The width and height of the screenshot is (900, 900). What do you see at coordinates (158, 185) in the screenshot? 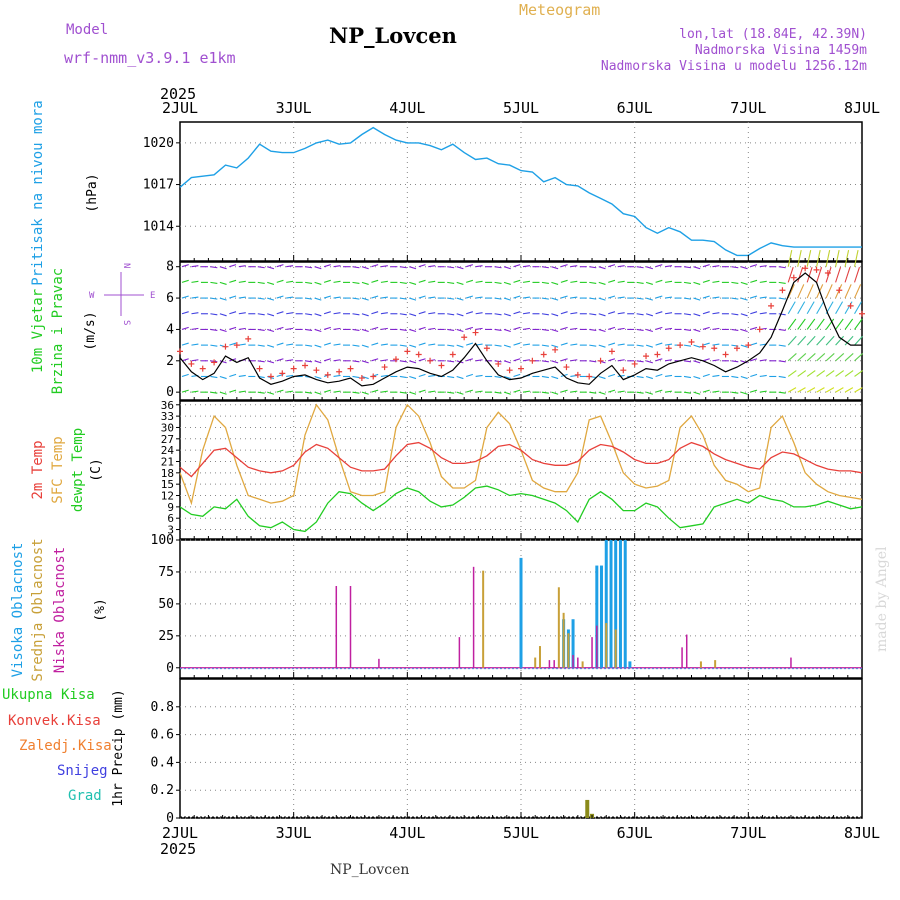
I see `pressure-ytick-label: 1017` at bounding box center [158, 185].